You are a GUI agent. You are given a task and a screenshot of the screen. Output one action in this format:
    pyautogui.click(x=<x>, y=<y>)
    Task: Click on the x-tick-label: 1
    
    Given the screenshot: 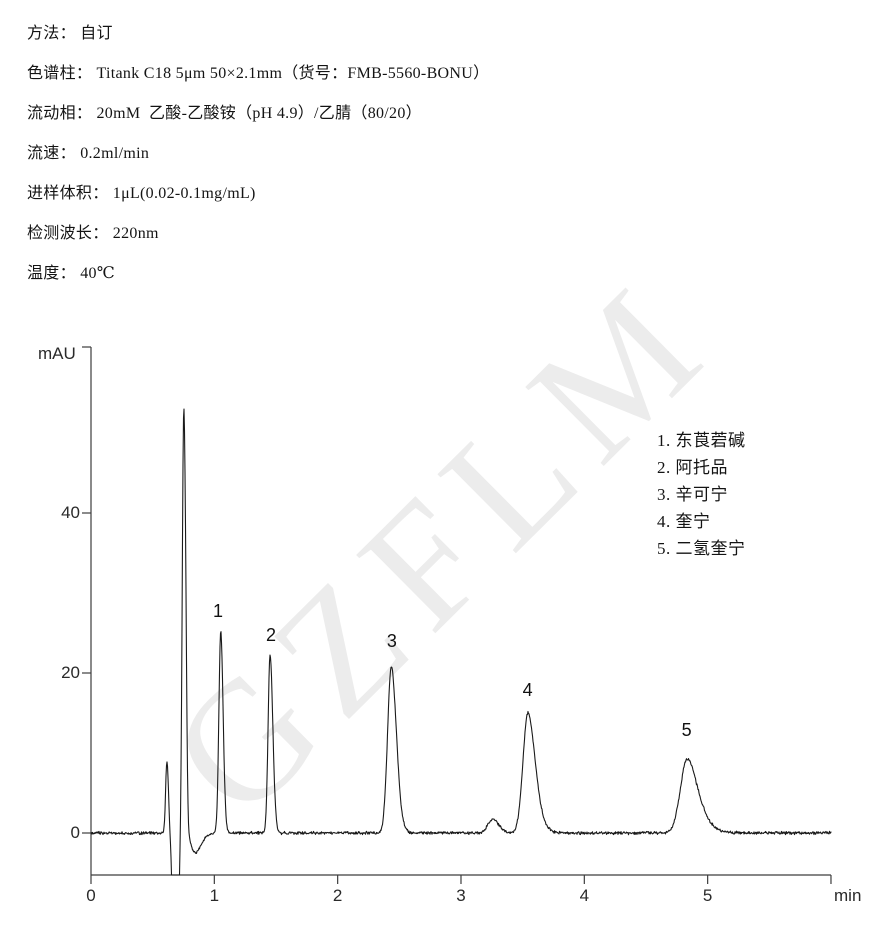 What is the action you would take?
    pyautogui.click(x=214, y=895)
    